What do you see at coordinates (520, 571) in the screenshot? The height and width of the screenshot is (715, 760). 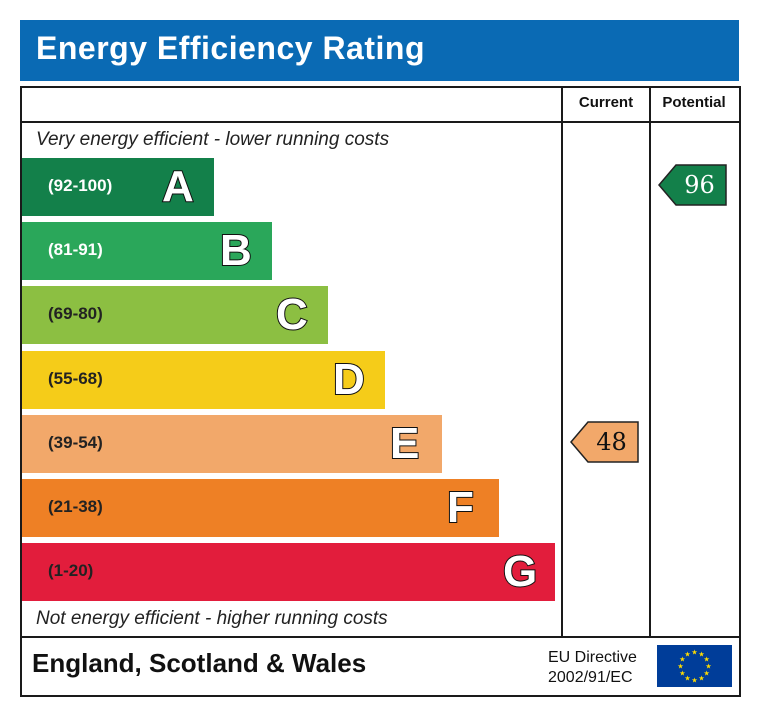 I see `band-letter-label: G` at bounding box center [520, 571].